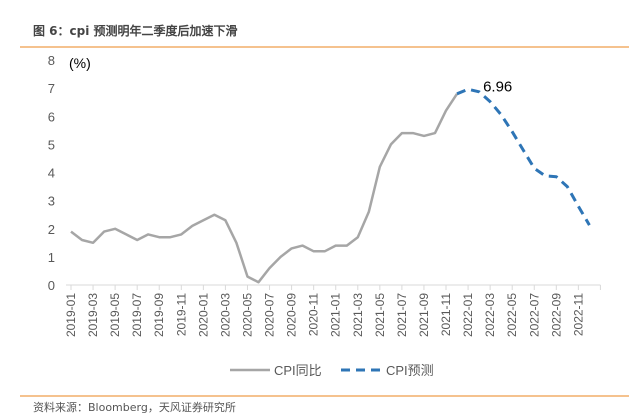 The width and height of the screenshot is (629, 415). Describe the element at coordinates (51, 88) in the screenshot. I see `y-tick-label: 7` at that location.